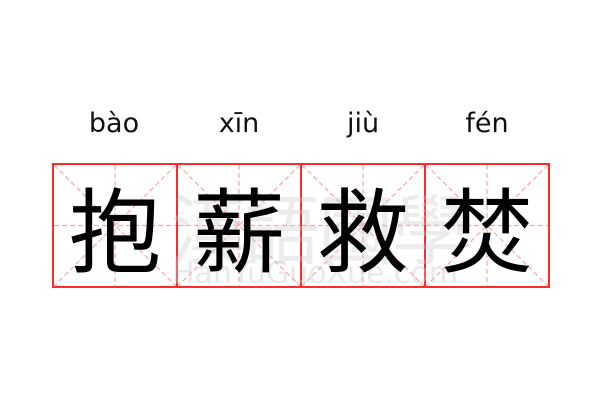 This screenshot has height=400, width=600. Describe the element at coordinates (114, 233) in the screenshot. I see `character: 抱` at that location.